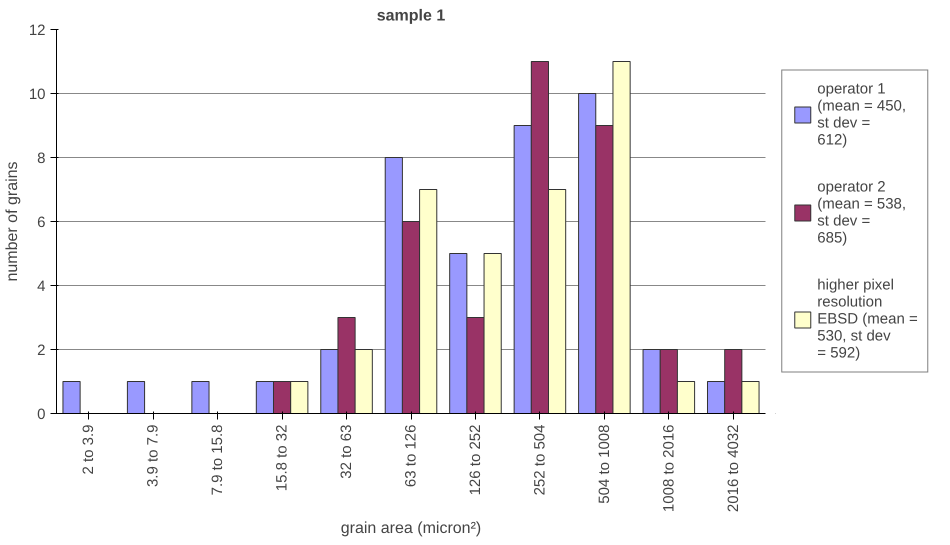  I want to click on y-tick-label: 2, so click(41, 350).